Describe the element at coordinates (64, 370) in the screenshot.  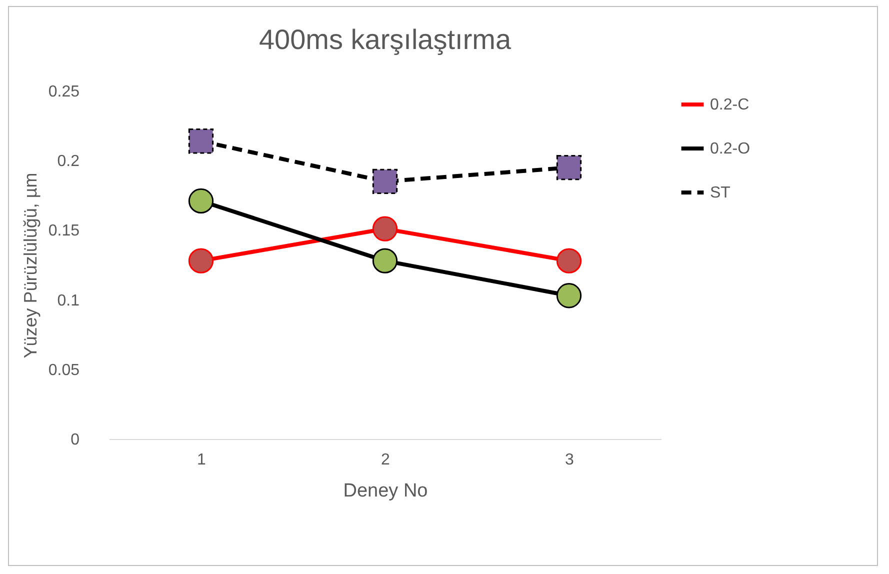
I see `y-tick-label: 0.05` at that location.